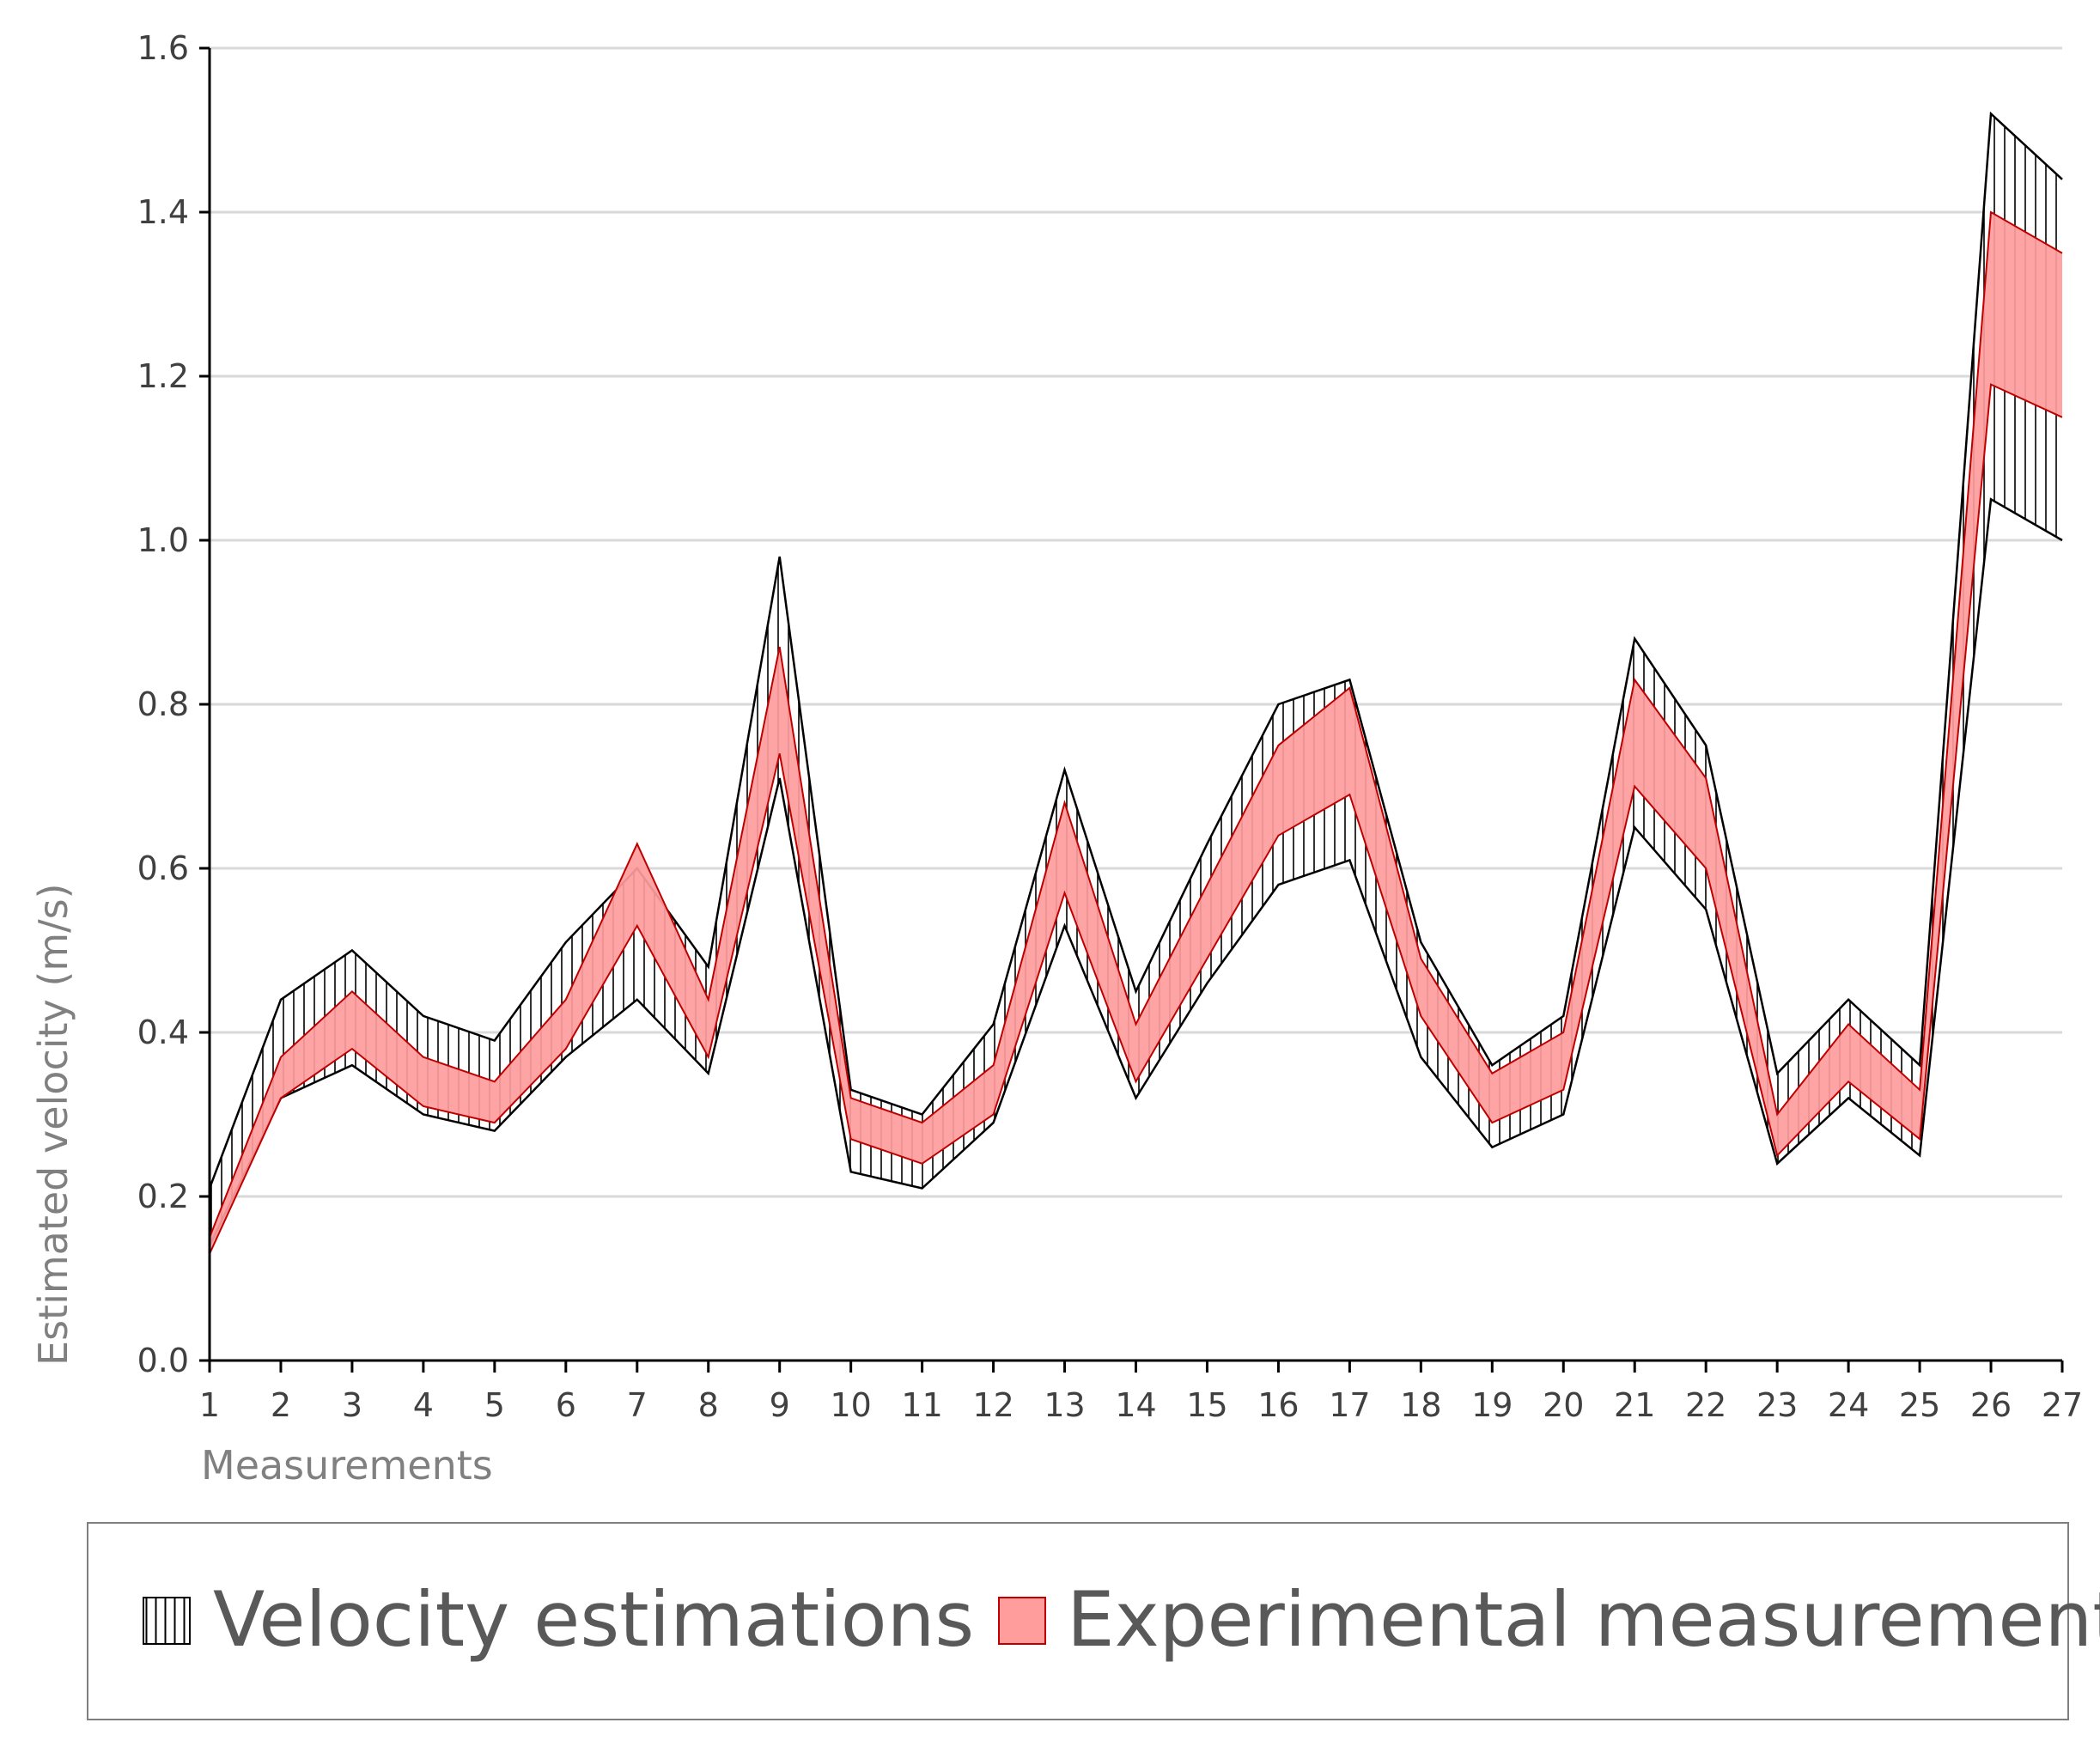  Describe the element at coordinates (2062, 1405) in the screenshot. I see `x-tick-label: 27` at that location.